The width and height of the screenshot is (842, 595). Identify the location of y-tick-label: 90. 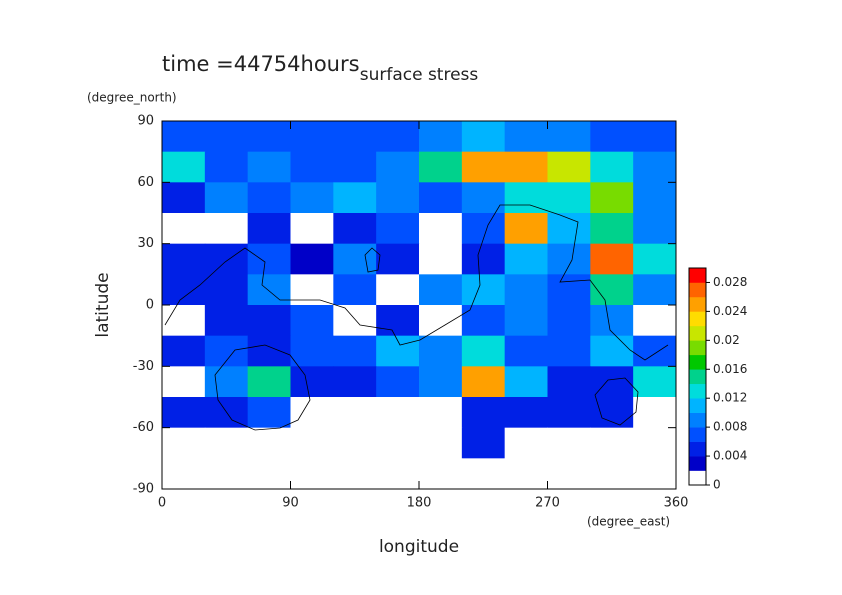
(145, 121).